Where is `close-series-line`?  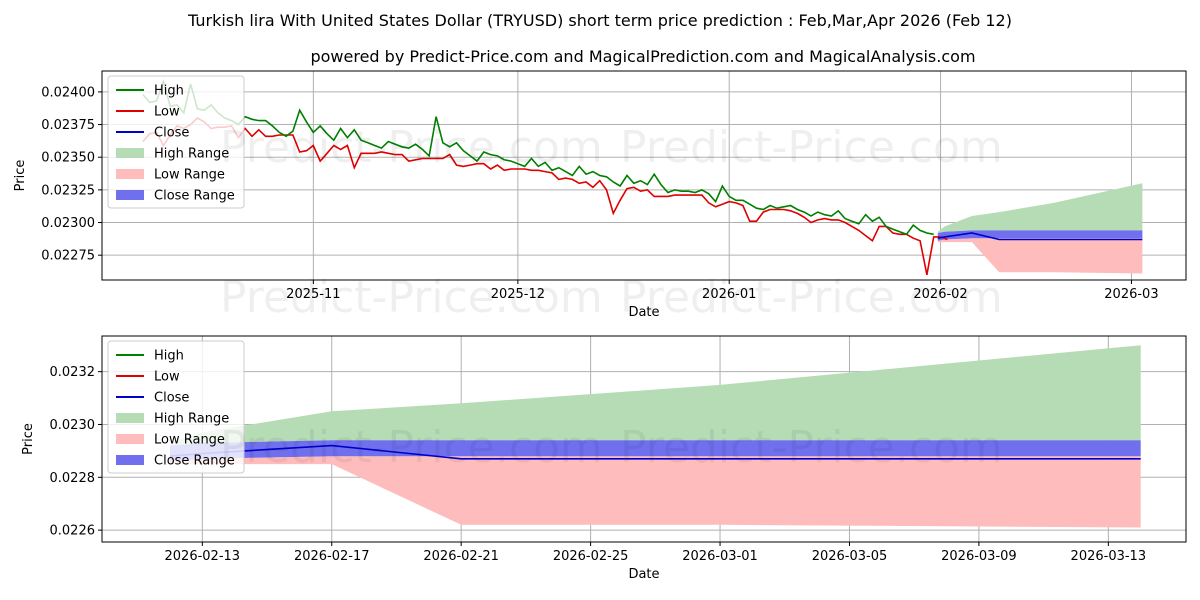
close-series-line is located at coordinates (1040, 236).